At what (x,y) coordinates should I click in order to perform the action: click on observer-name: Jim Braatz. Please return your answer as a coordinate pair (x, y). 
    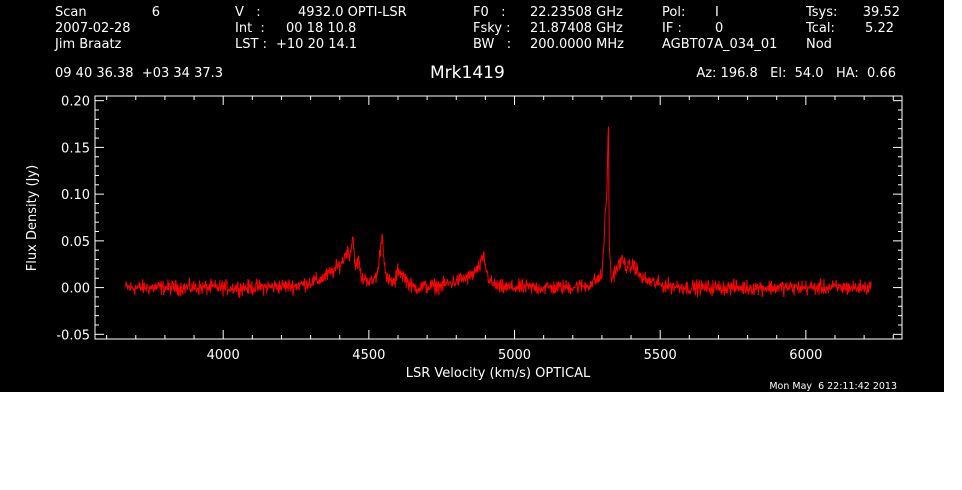
    Looking at the image, I should click on (88, 44).